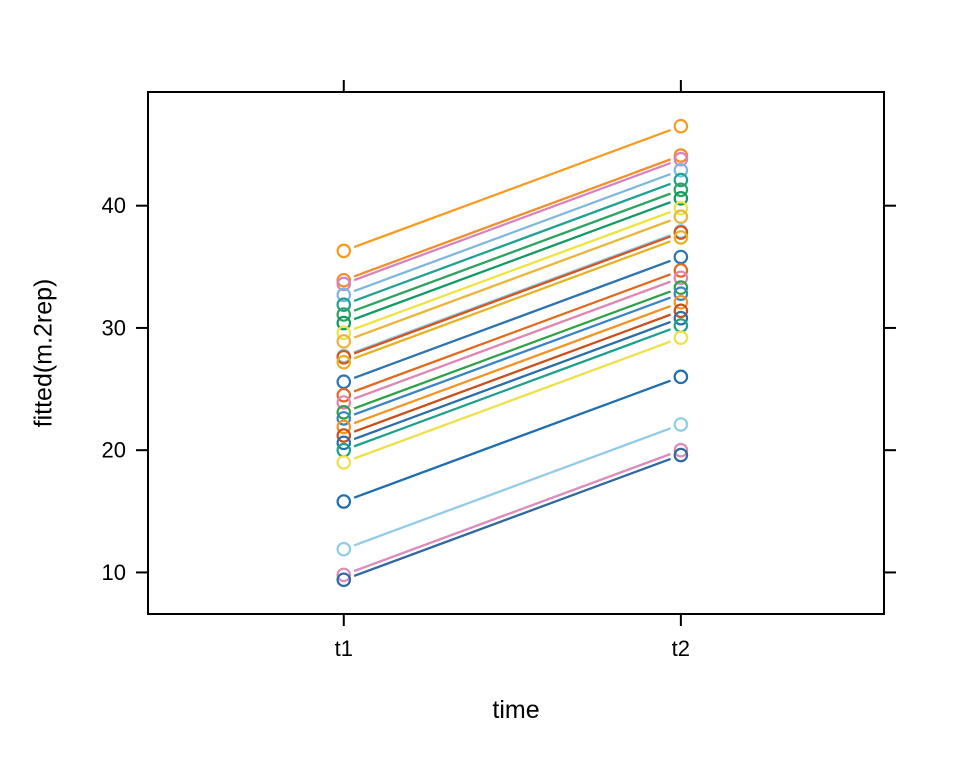 This screenshot has width=960, height=768. What do you see at coordinates (344, 648) in the screenshot?
I see `x-tick-label: t1` at bounding box center [344, 648].